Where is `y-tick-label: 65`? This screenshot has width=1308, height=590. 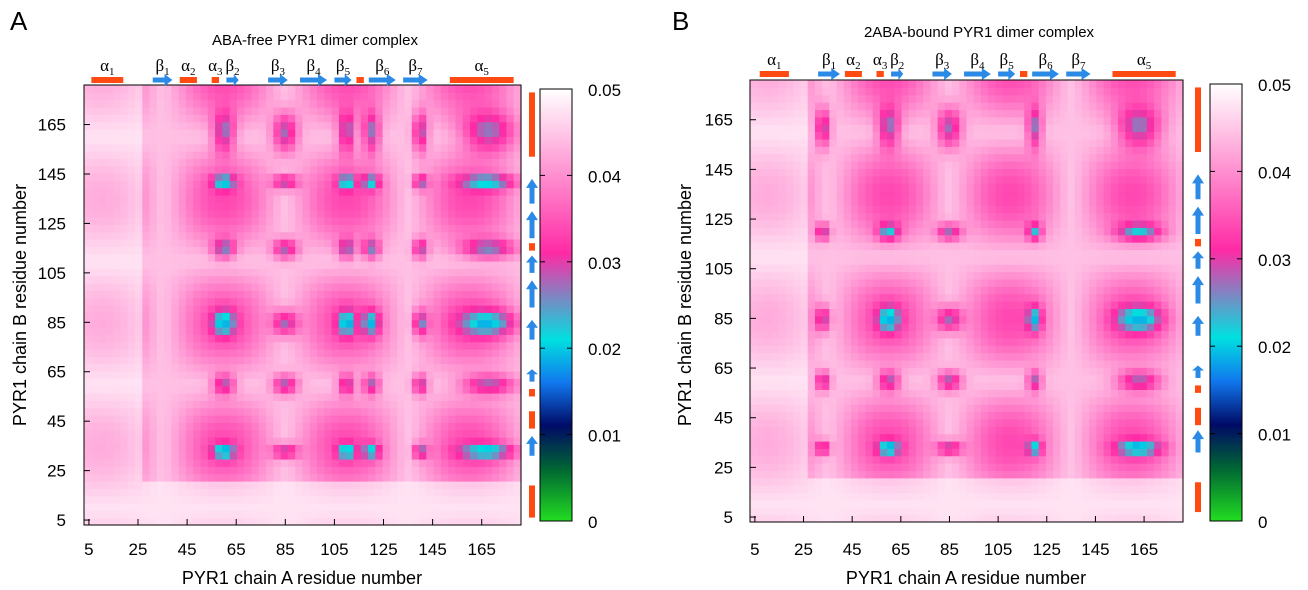 y-tick-label: 65 is located at coordinates (56, 372).